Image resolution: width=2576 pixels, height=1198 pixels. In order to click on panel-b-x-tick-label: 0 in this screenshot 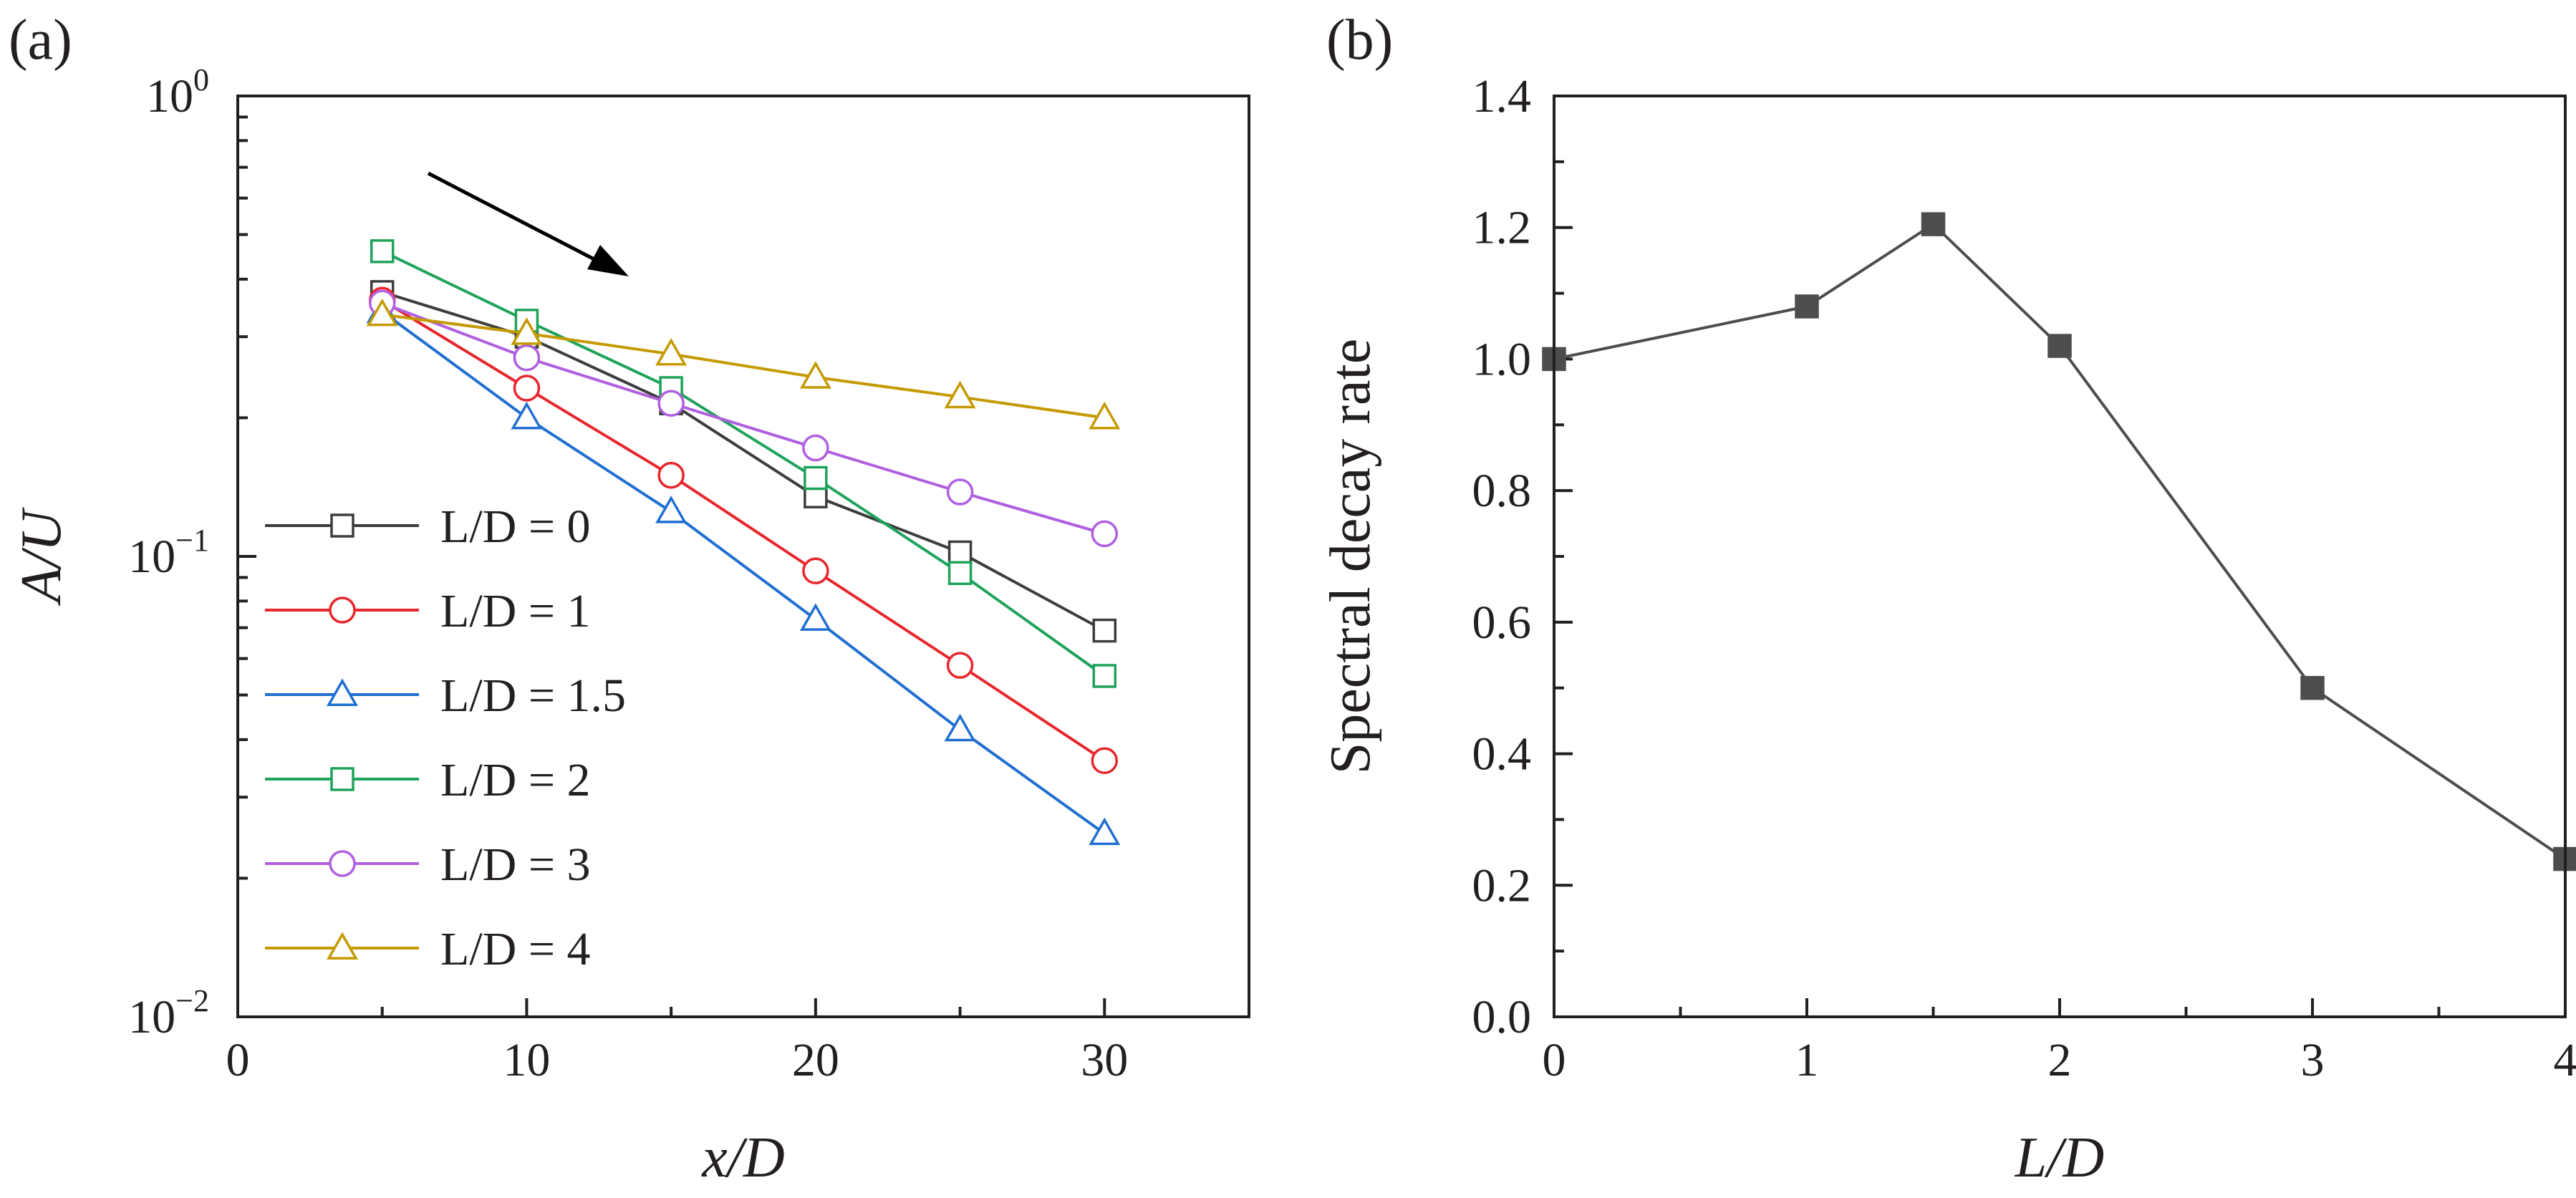, I will do `click(1555, 1060)`.